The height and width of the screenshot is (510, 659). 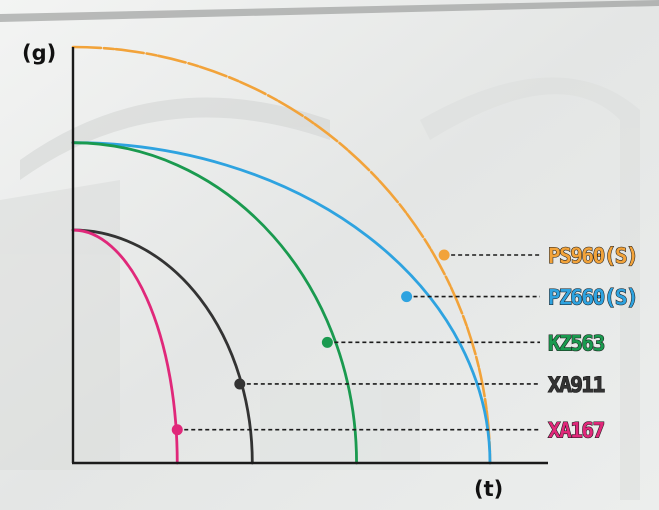 I want to click on curve-label-kz563: KZ563, so click(x=576, y=343).